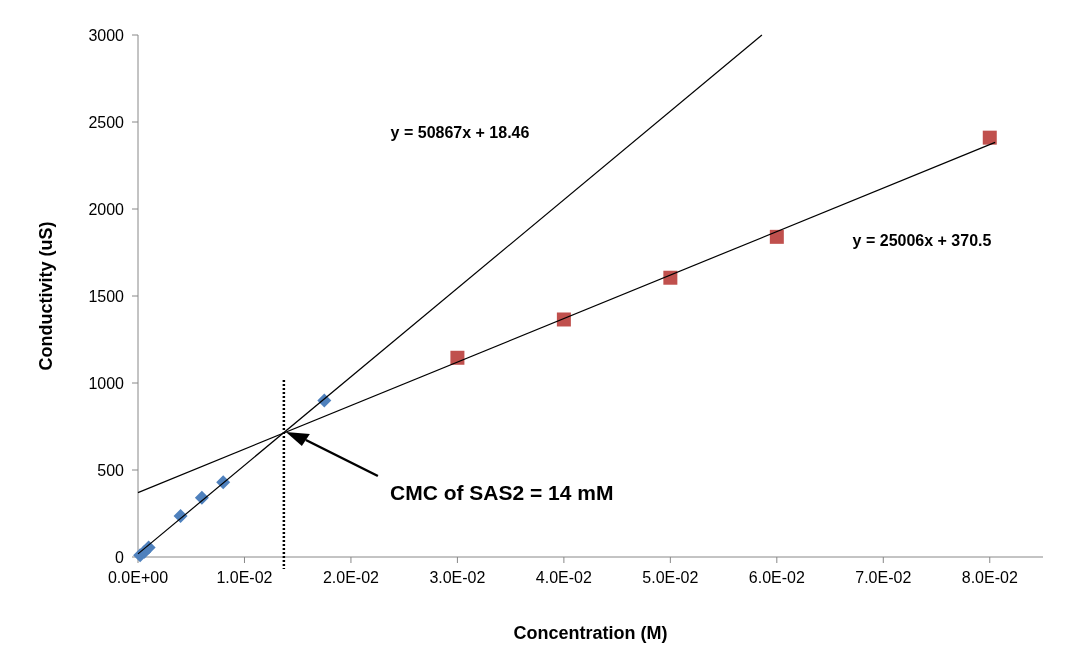 This screenshot has height=659, width=1087. Describe the element at coordinates (106, 35) in the screenshot. I see `y-tick-label: 3000` at that location.